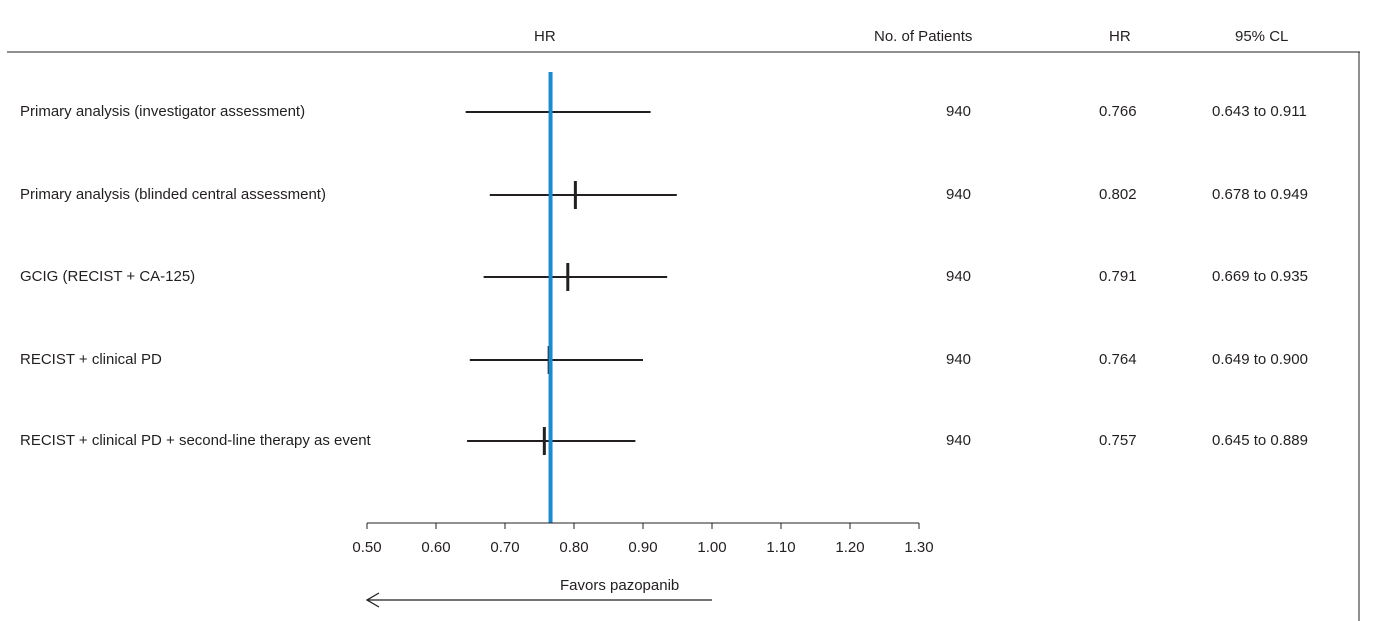 This screenshot has width=1381, height=621. Describe the element at coordinates (780, 547) in the screenshot. I see `x-tick-label: 1.10` at that location.